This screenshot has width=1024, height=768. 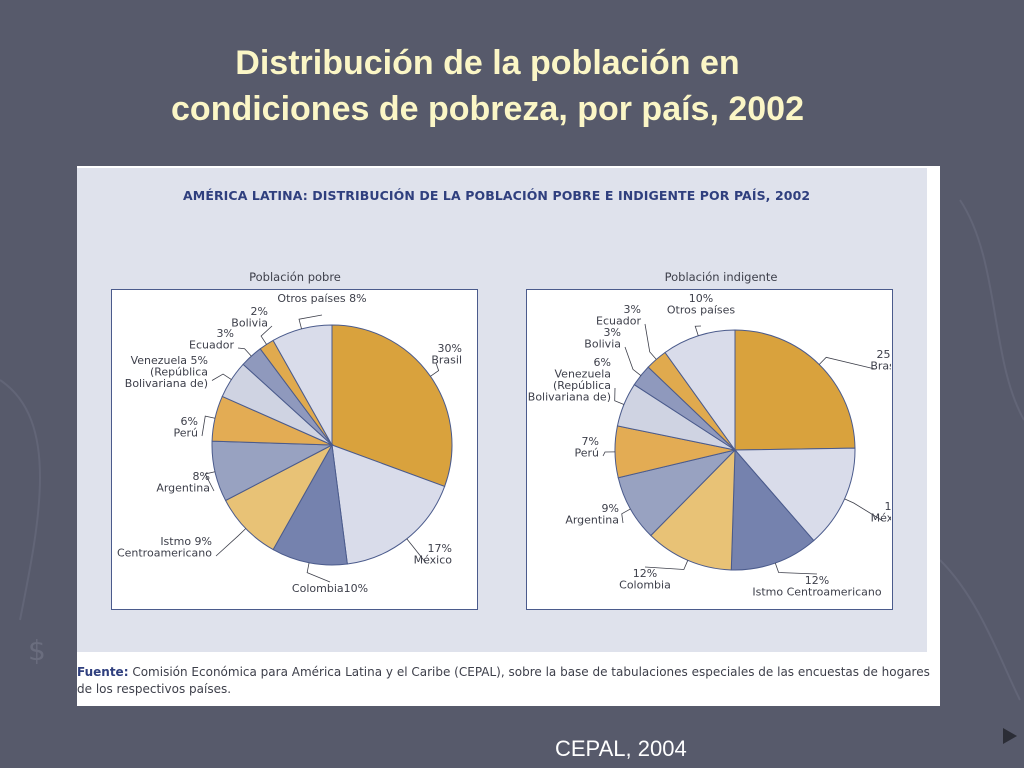 I want to click on pie-slice-istmo-centroamericano, so click(x=772, y=509).